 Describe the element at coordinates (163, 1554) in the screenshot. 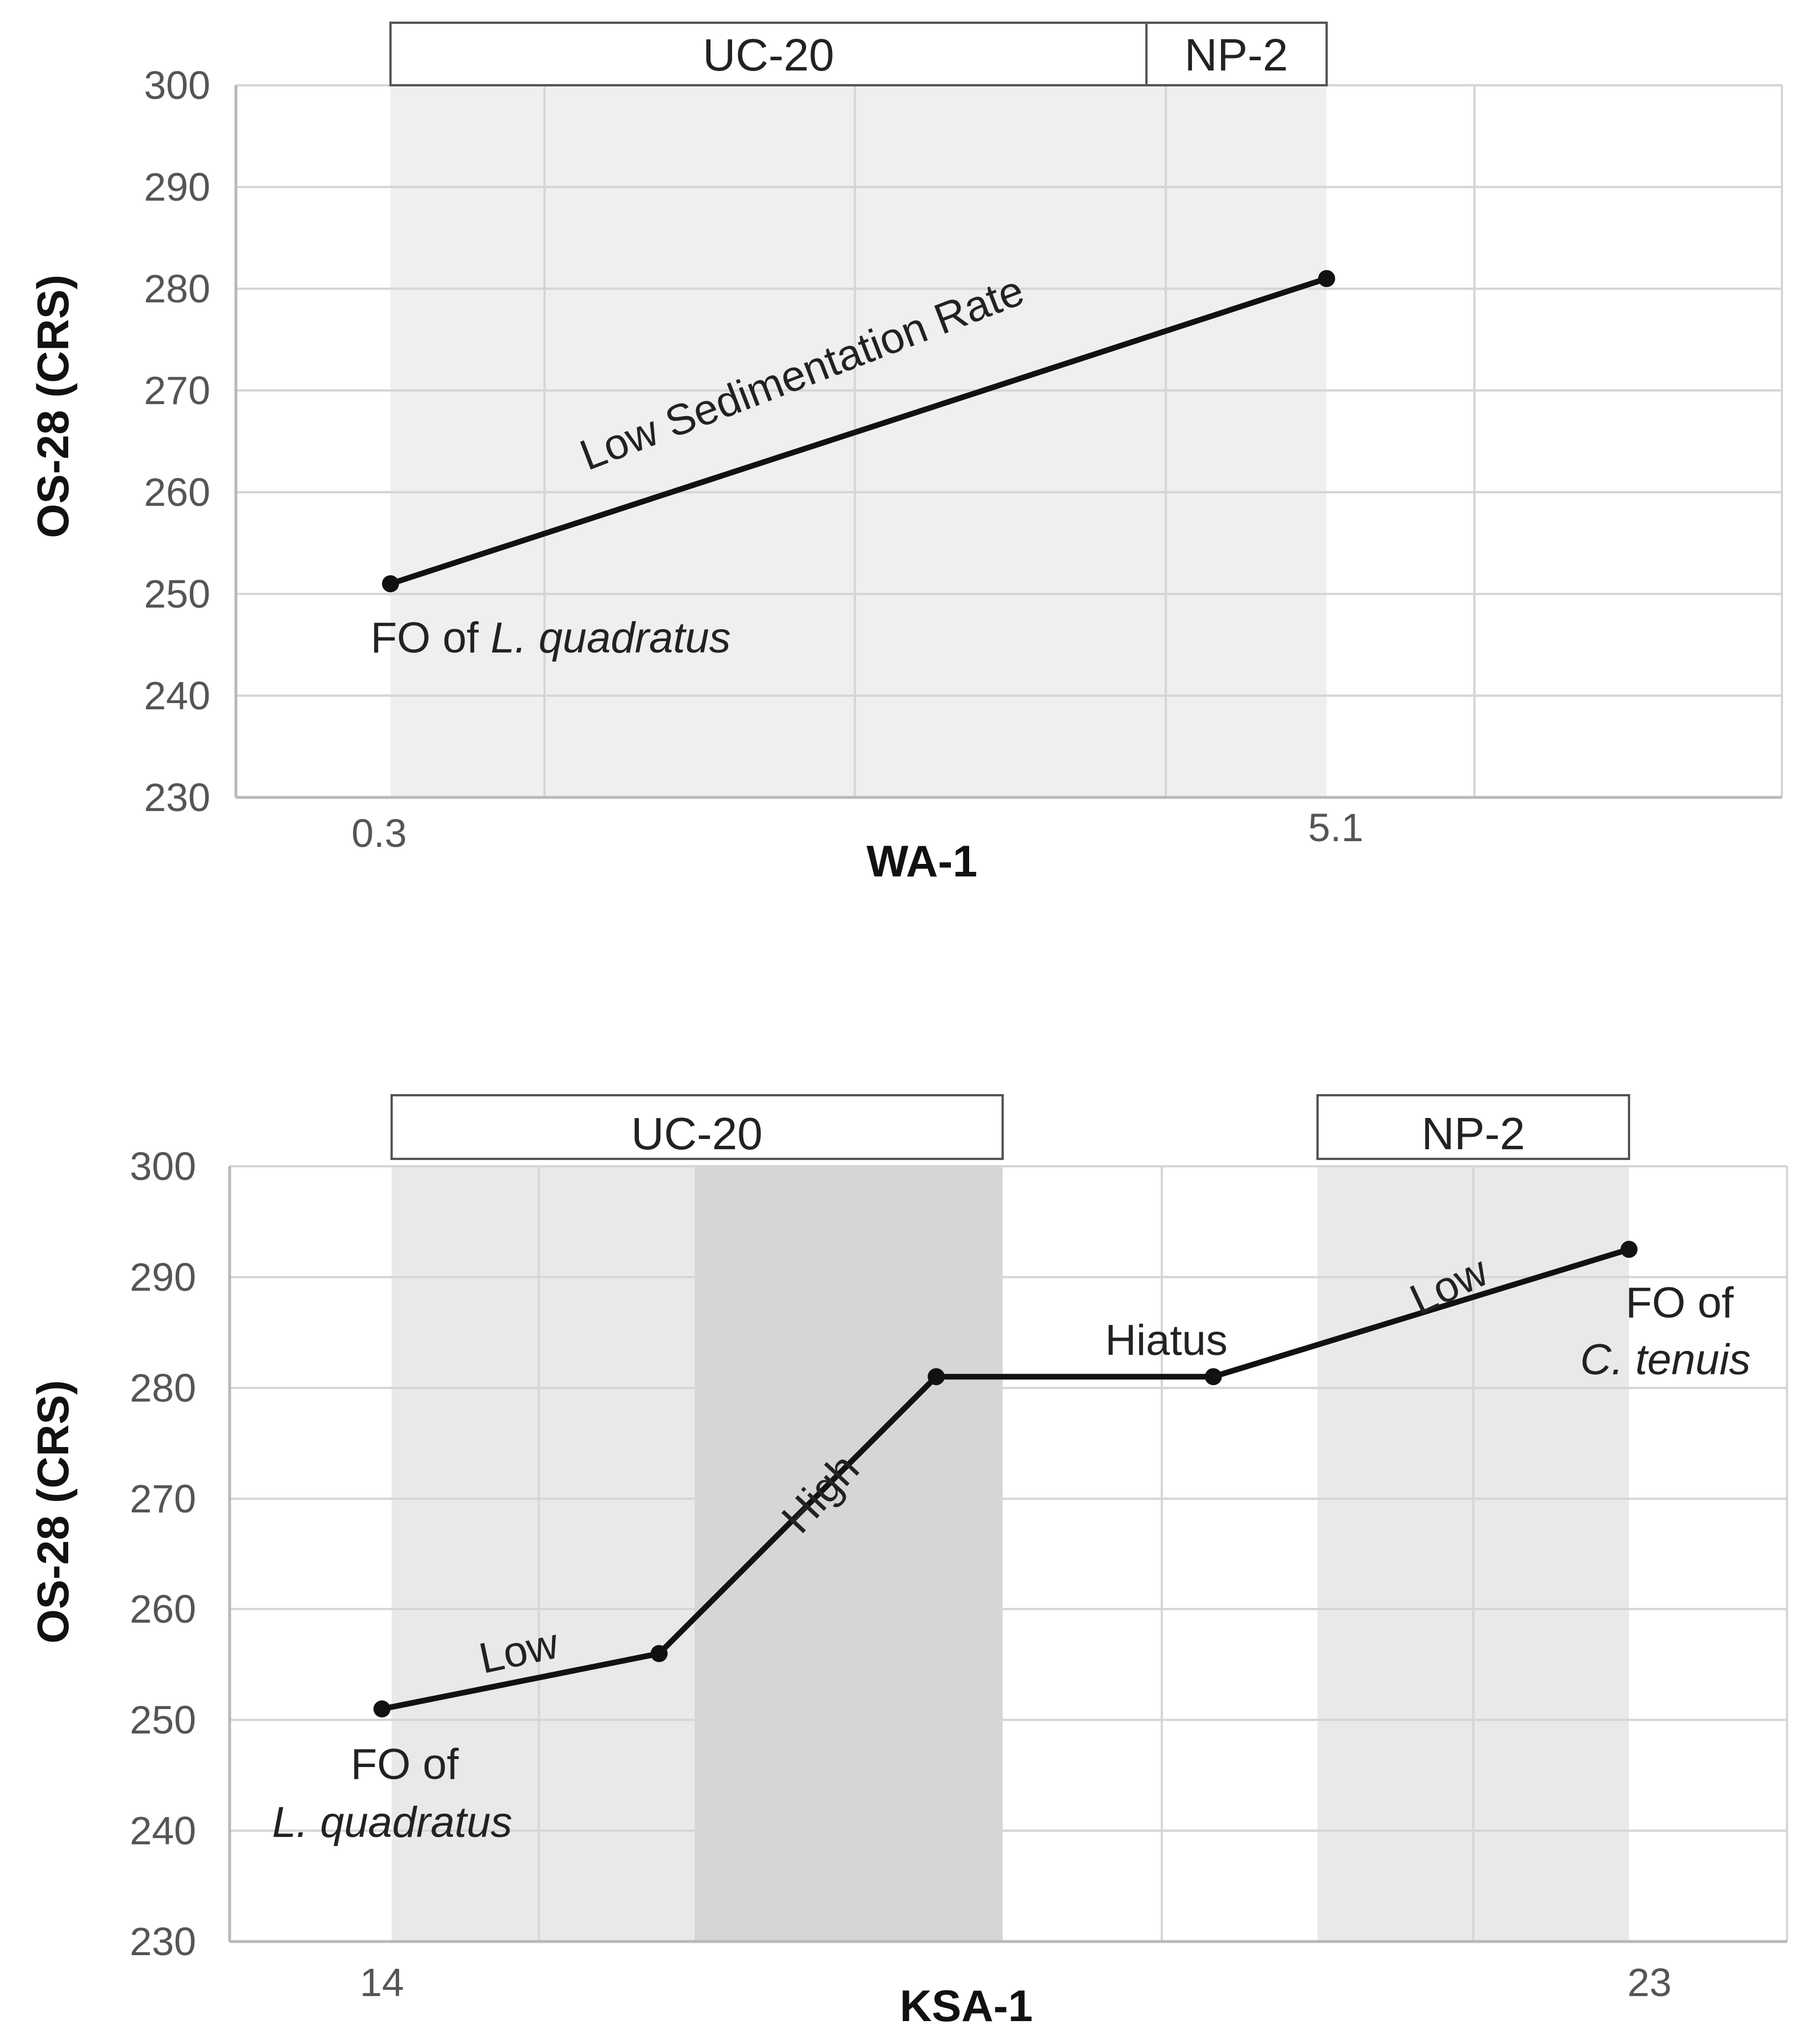

I see `y-ticks-ksa1: 300 290 280 270 260 250 240 230` at that location.